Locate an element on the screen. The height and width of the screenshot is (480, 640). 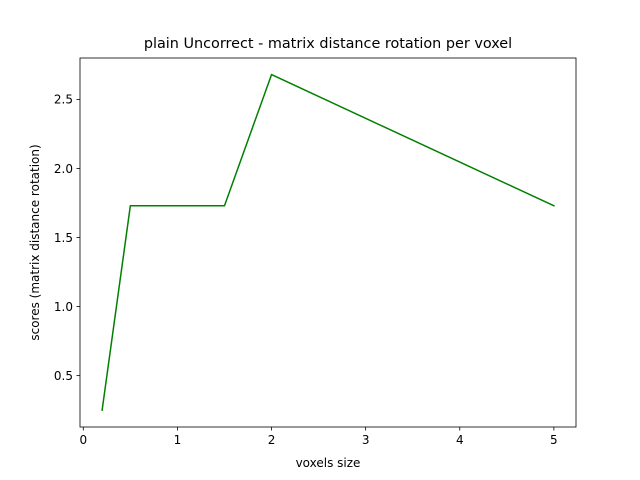
y-tick-label: 2.5 is located at coordinates (63, 100).